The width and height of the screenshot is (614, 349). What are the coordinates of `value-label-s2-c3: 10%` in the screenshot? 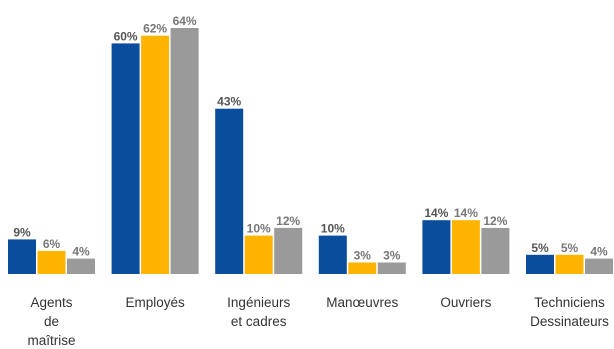 It's located at (259, 229).